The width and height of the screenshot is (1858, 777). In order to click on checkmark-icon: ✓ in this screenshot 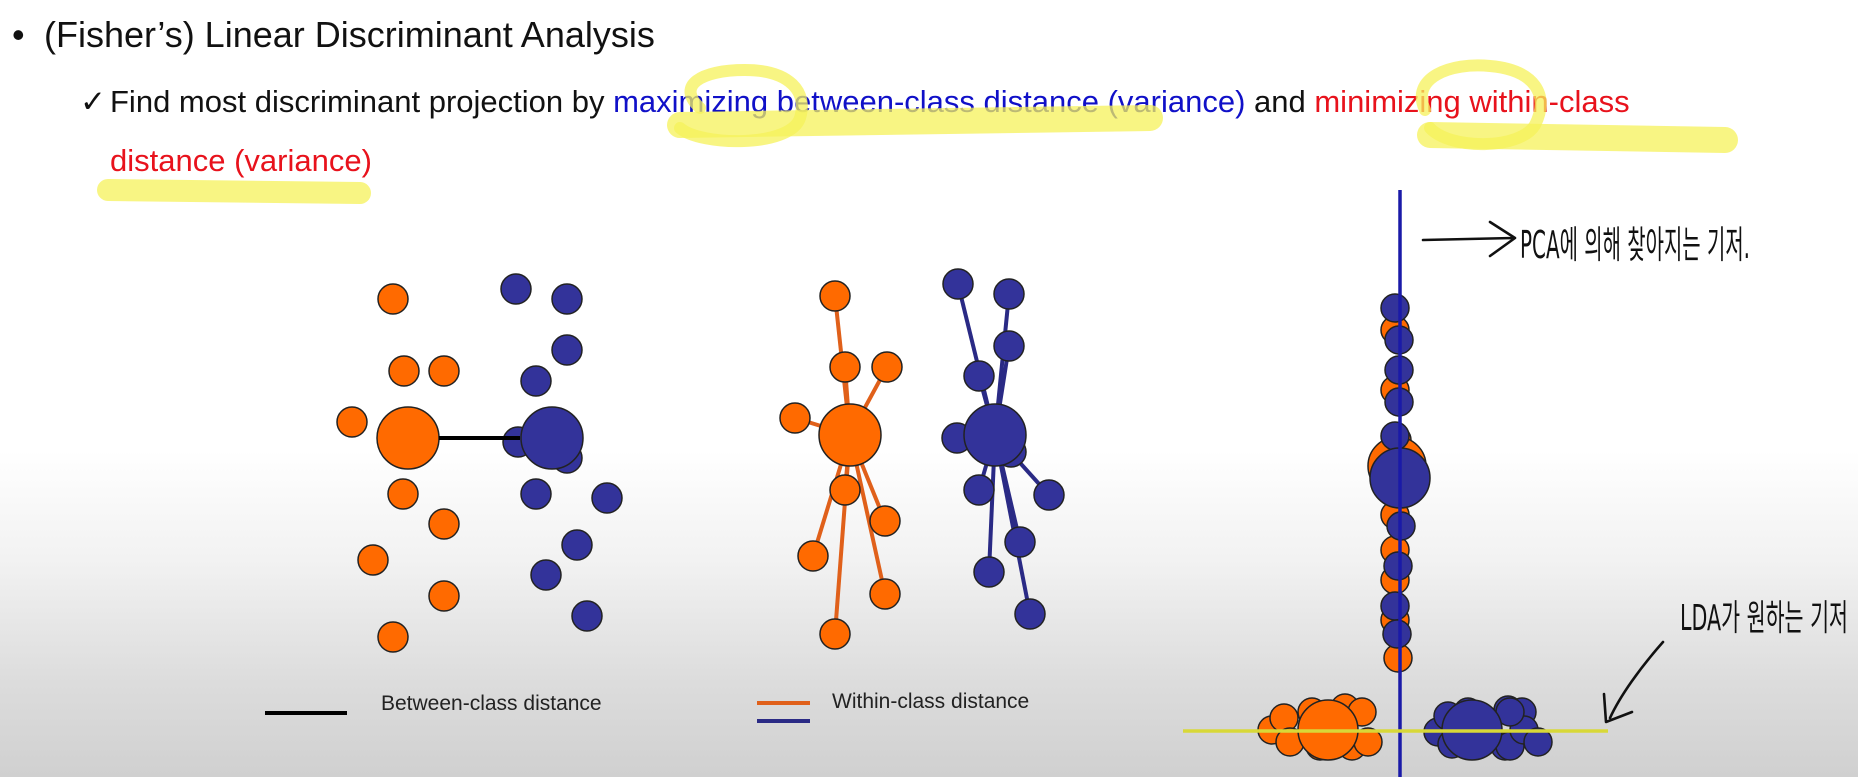, I will do `click(93, 101)`.